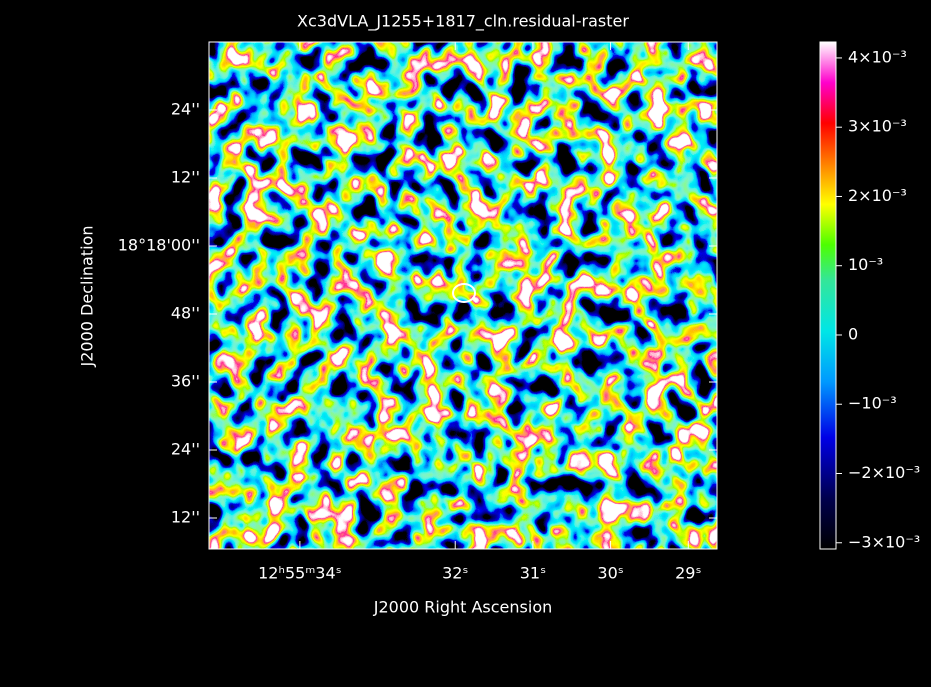 The image size is (931, 687). Describe the element at coordinates (853, 333) in the screenshot. I see `colorbar-tick-label: 0` at that location.